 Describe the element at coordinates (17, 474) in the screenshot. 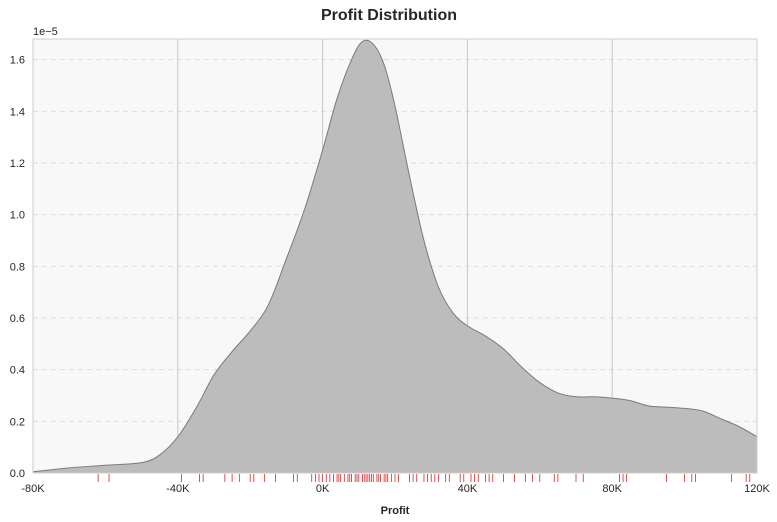

I see `y-tick-label: 0.0` at that location.